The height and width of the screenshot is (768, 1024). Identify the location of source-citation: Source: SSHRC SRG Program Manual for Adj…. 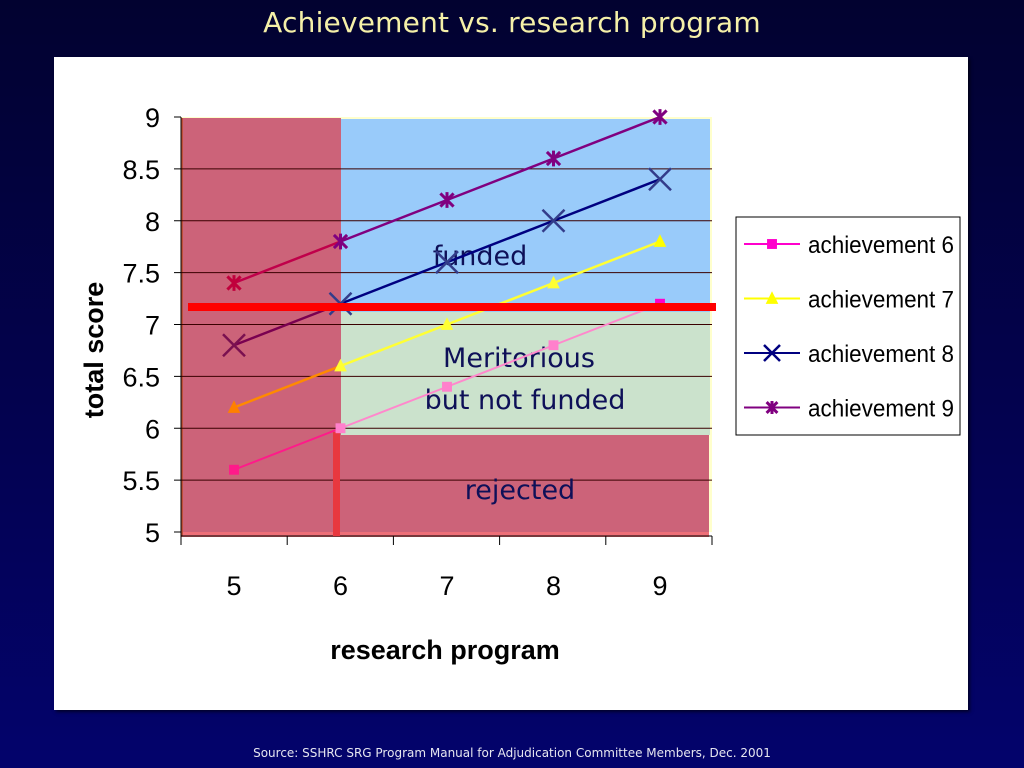
(512, 753).